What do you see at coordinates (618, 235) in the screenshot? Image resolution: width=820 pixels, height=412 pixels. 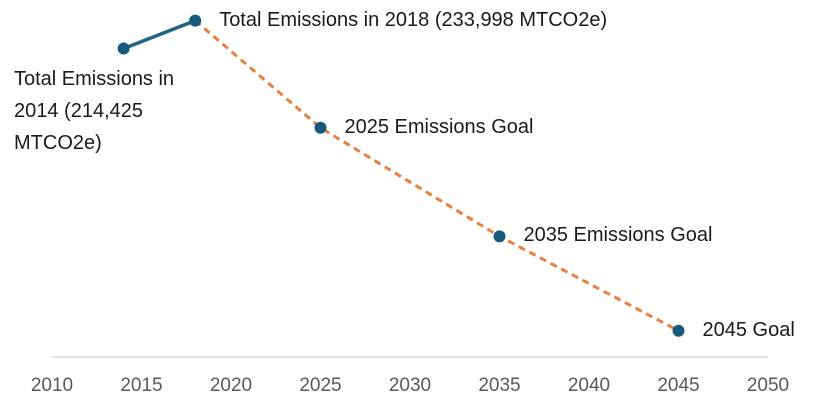 I see `point-label: 2035 Emissions Goal` at bounding box center [618, 235].